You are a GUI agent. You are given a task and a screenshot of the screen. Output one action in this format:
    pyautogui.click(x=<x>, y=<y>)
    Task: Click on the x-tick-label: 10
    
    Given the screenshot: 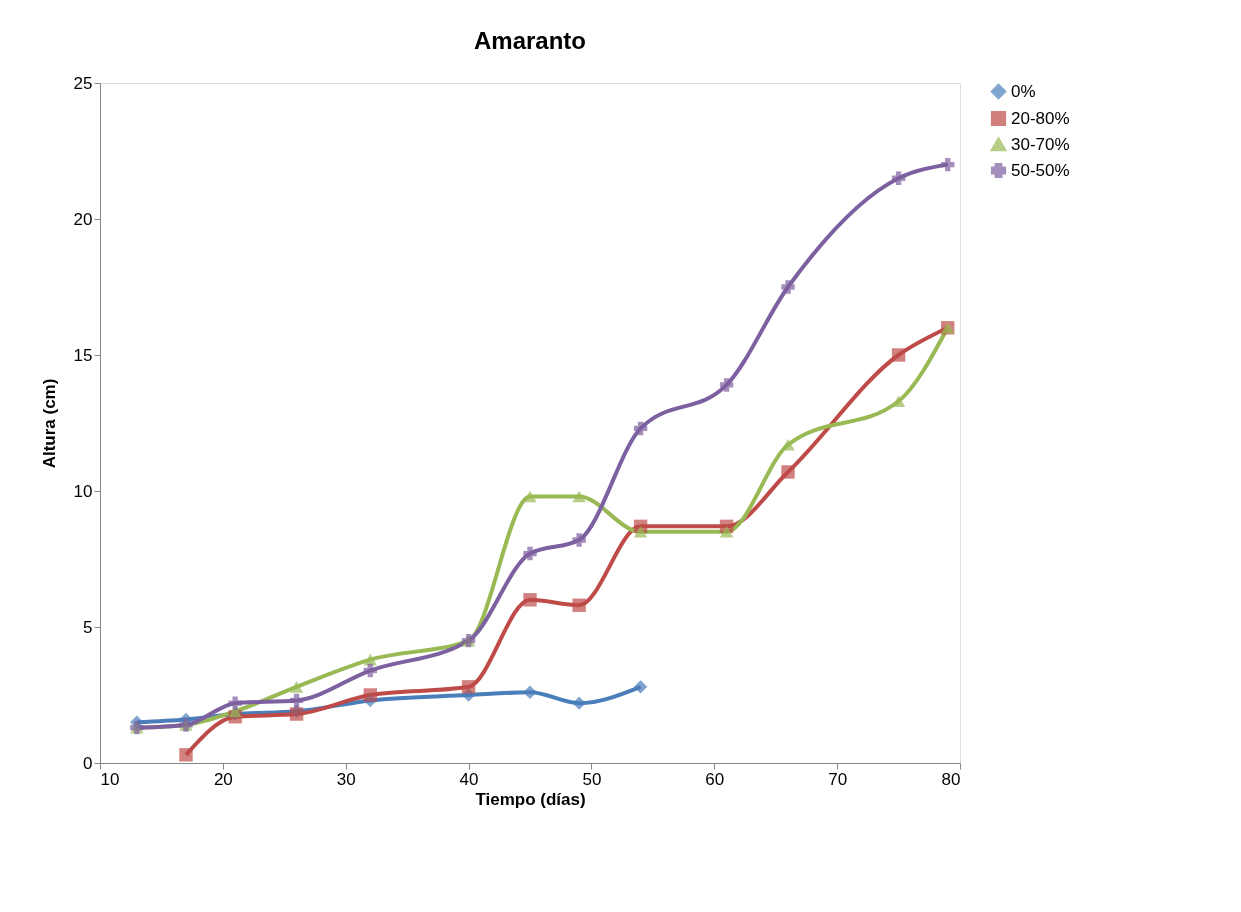 What is the action you would take?
    pyautogui.click(x=110, y=779)
    